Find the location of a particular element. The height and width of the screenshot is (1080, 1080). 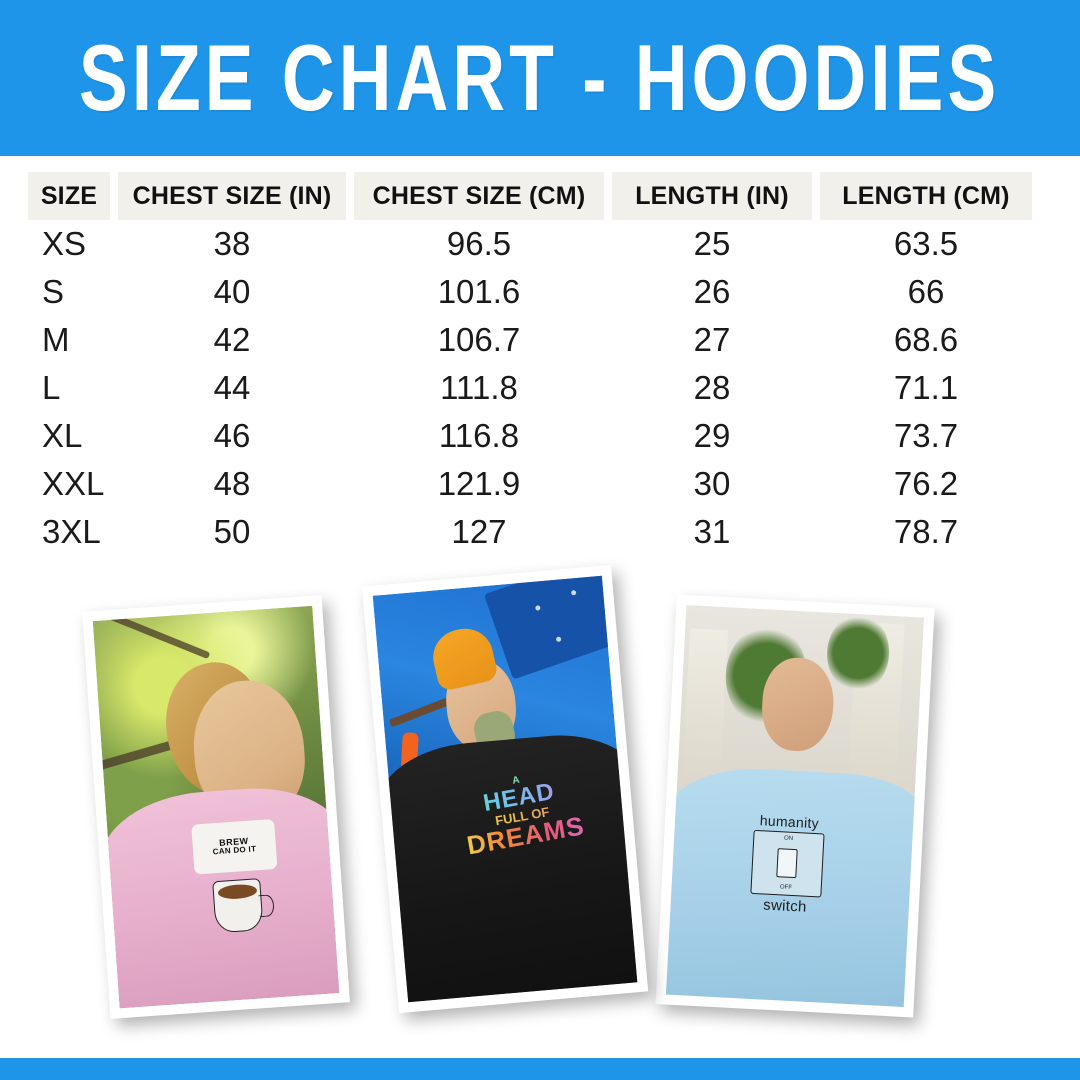

switch-toggle is located at coordinates (787, 863).